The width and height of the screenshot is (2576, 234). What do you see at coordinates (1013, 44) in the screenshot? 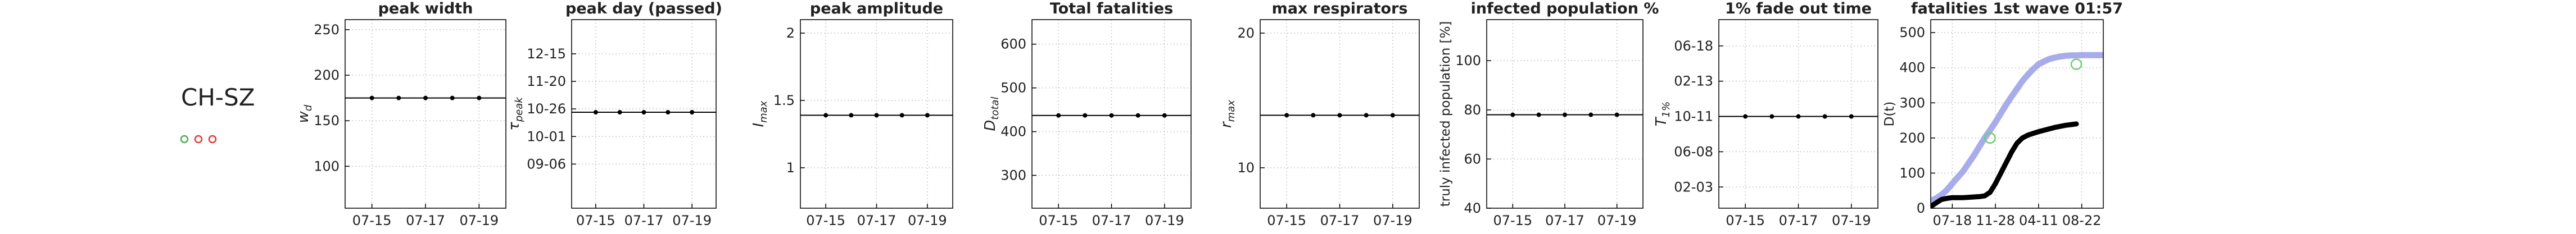
I see `y-tick-label: 600` at bounding box center [1013, 44].